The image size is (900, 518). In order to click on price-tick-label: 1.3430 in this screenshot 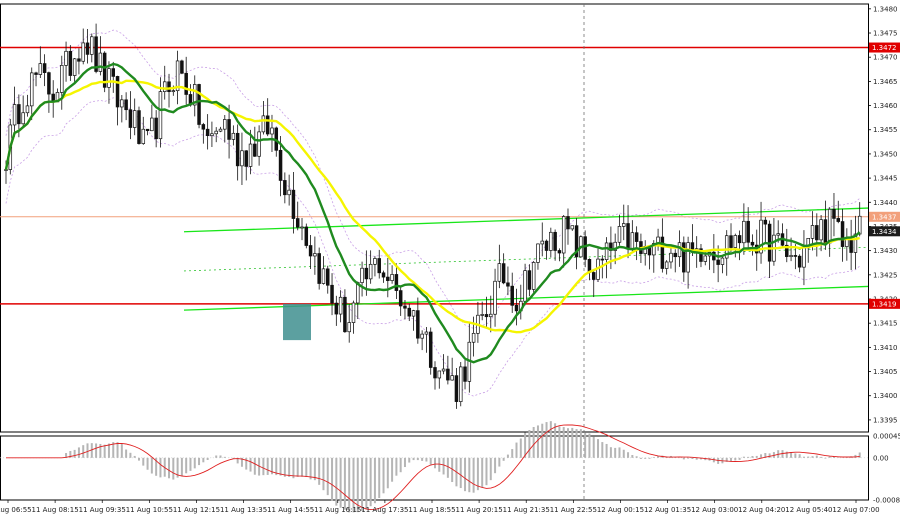, I will do `click(885, 251)`.